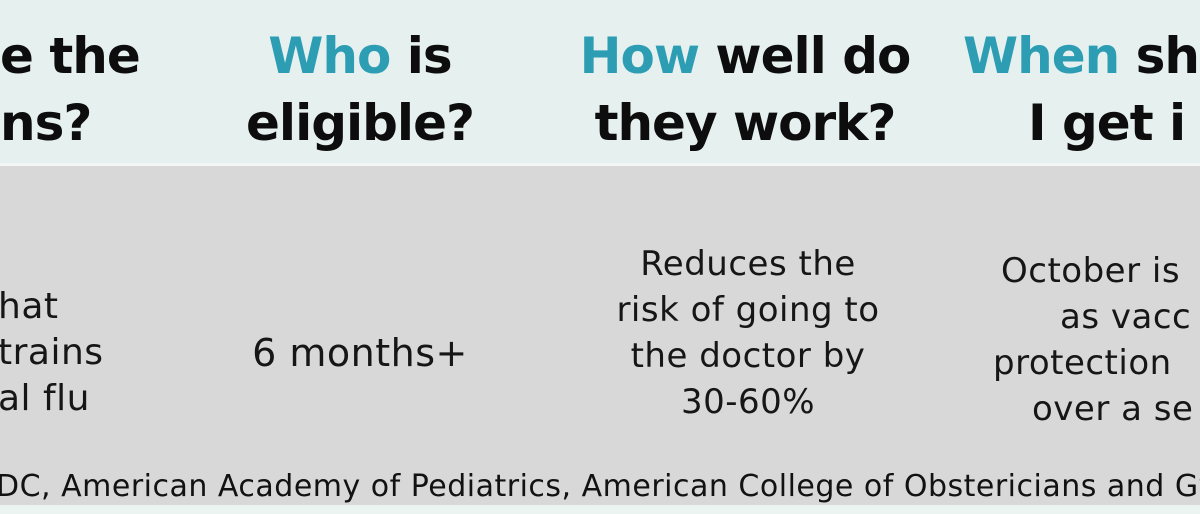 The width and height of the screenshot is (1200, 514). I want to click on header-body-divider, so click(600, 164).